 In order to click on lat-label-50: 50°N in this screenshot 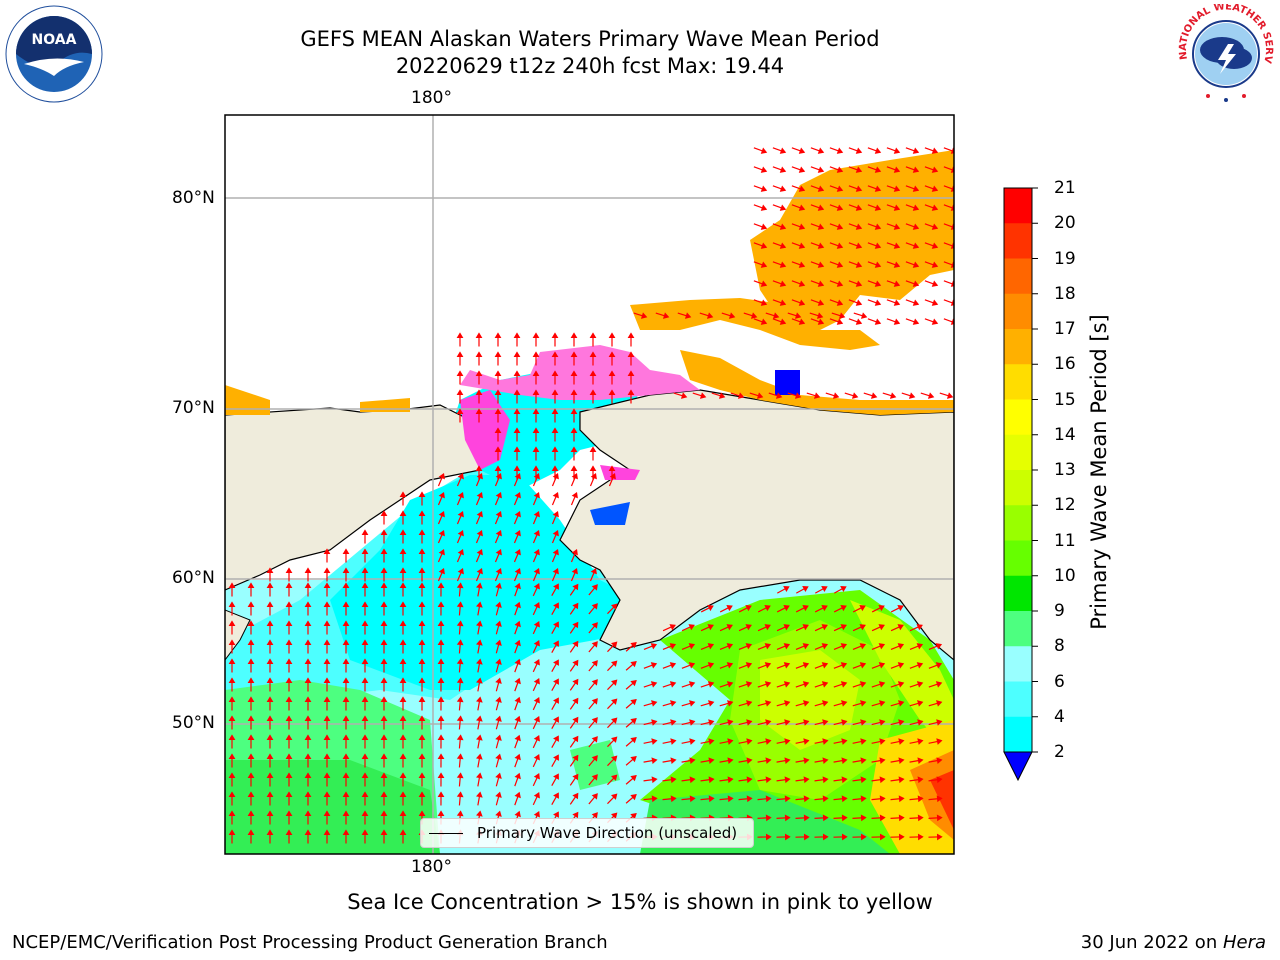, I will do `click(193, 723)`.